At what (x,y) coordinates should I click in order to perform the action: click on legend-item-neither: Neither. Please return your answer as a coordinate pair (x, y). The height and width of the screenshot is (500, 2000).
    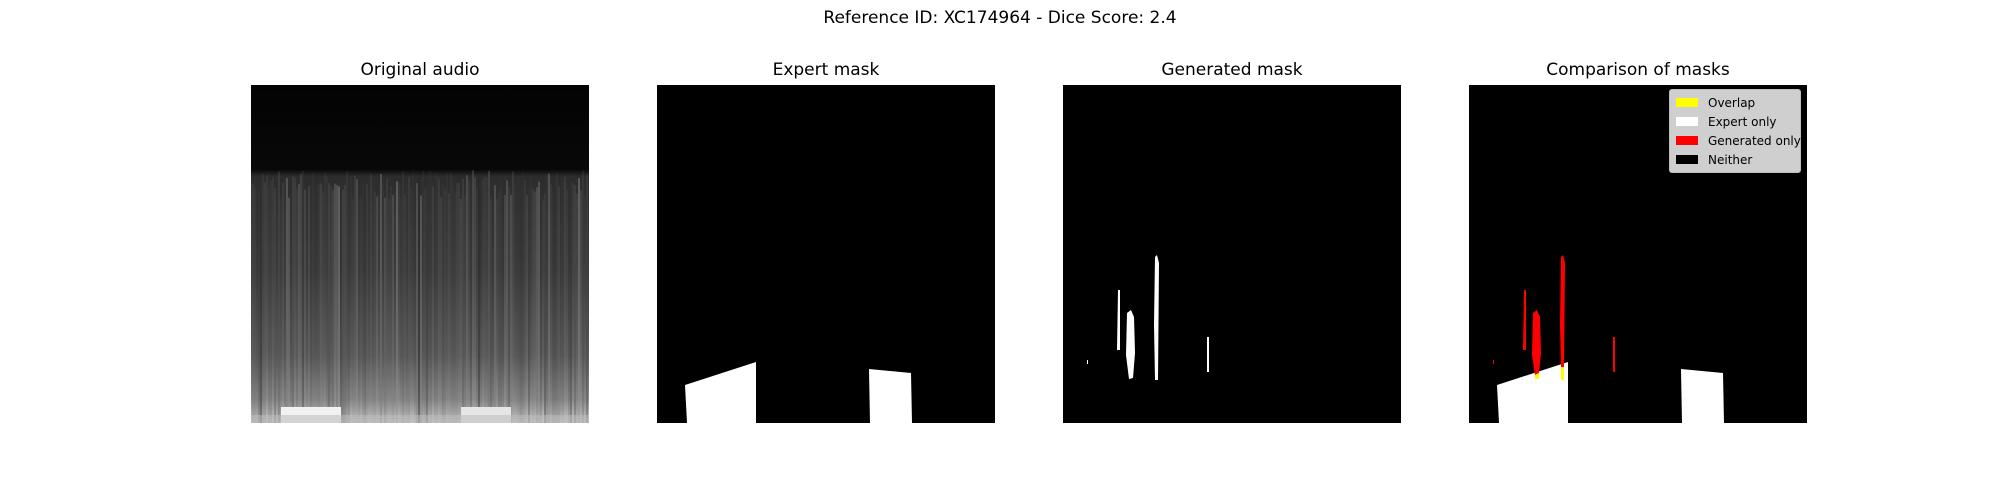
    Looking at the image, I should click on (1735, 159).